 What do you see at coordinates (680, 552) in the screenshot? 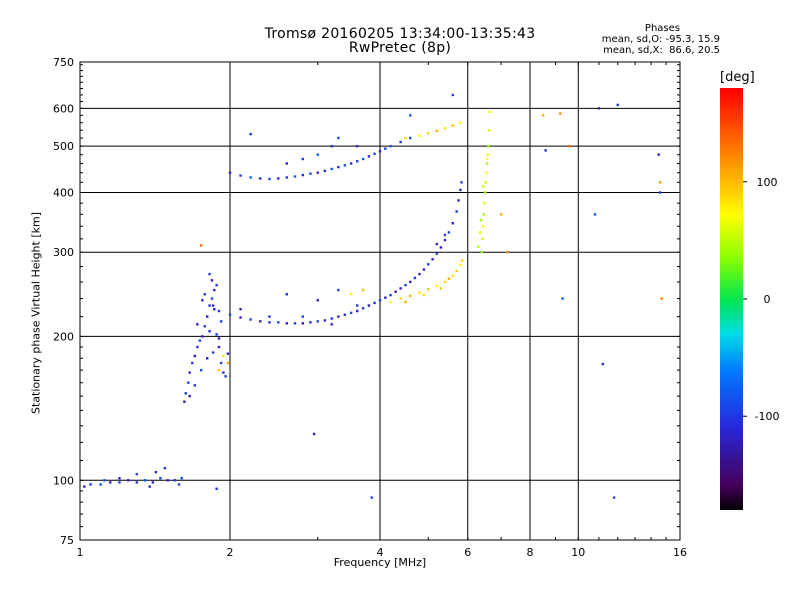
I see `x-tick-label: 16` at bounding box center [680, 552].